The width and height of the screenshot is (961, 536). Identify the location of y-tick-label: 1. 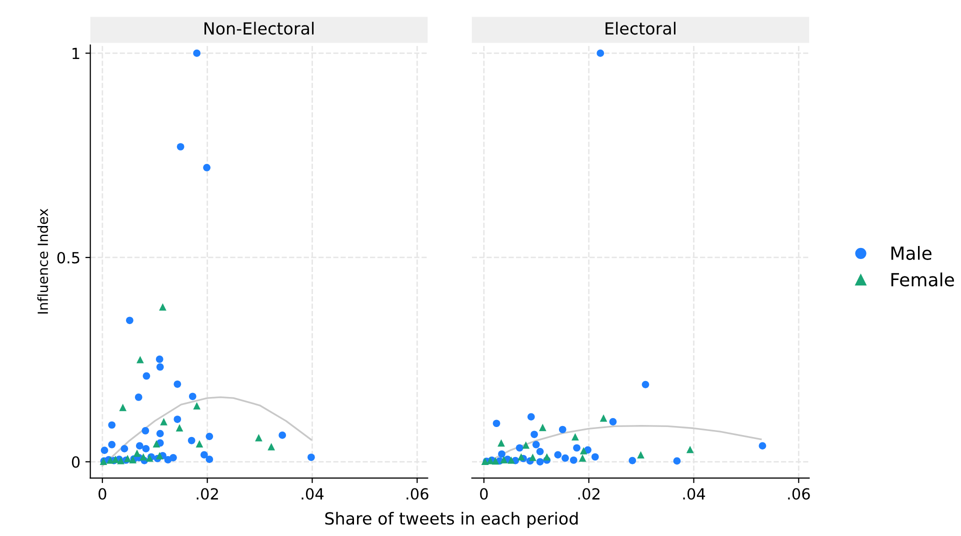
(76, 53).